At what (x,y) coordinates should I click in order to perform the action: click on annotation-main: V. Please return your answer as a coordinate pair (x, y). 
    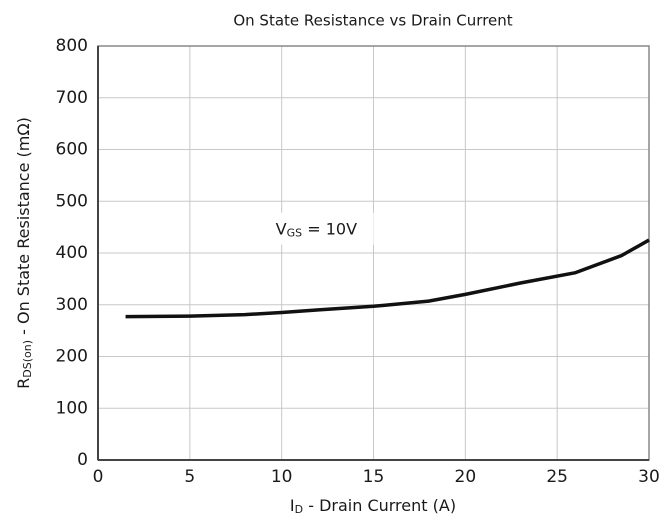
    Looking at the image, I should click on (281, 228).